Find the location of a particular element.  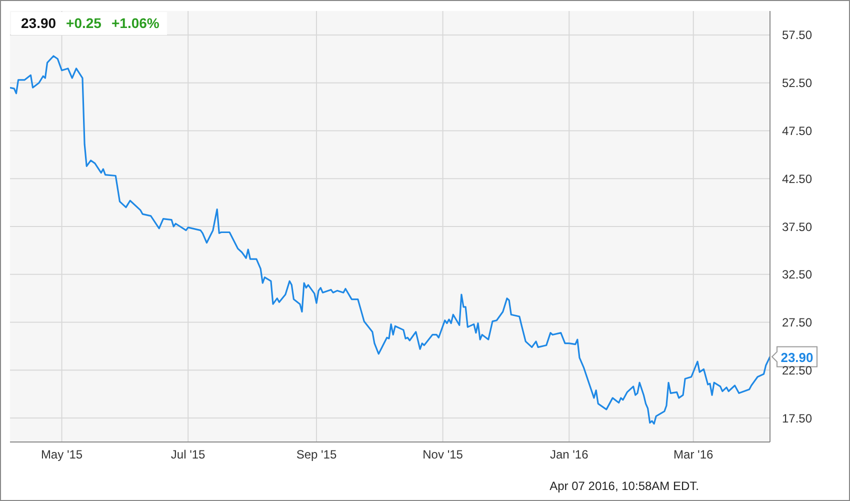

annotation: +0.25 is located at coordinates (84, 23).